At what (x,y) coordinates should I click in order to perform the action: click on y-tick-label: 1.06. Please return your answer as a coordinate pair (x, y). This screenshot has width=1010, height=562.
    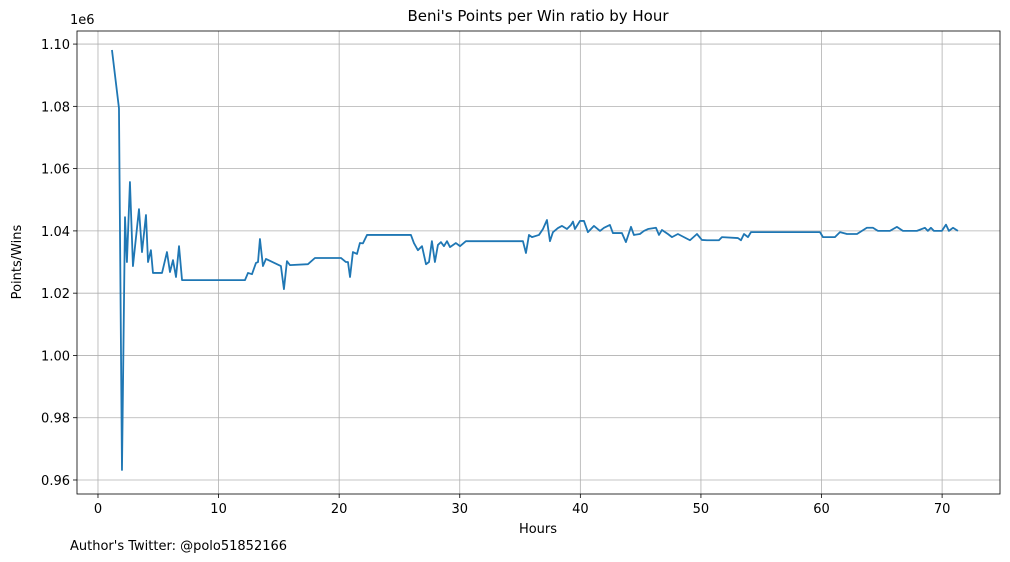
    Looking at the image, I should click on (55, 170).